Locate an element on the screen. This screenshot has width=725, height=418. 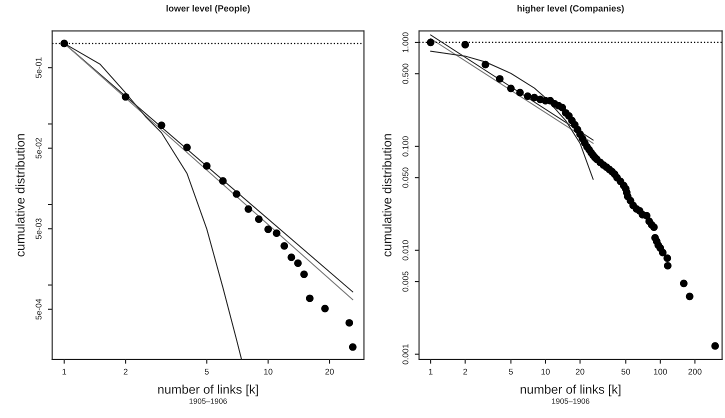
y-tick-label: 5e-01 is located at coordinates (39, 67).